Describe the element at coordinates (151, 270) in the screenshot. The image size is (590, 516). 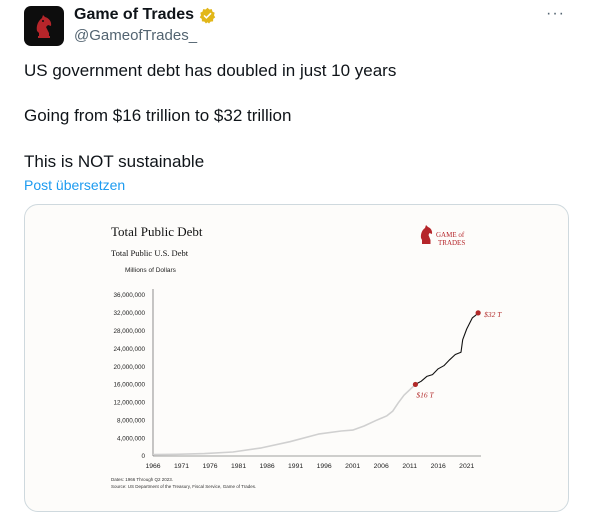
I see `y-axis-label: Millions of Dollars` at that location.